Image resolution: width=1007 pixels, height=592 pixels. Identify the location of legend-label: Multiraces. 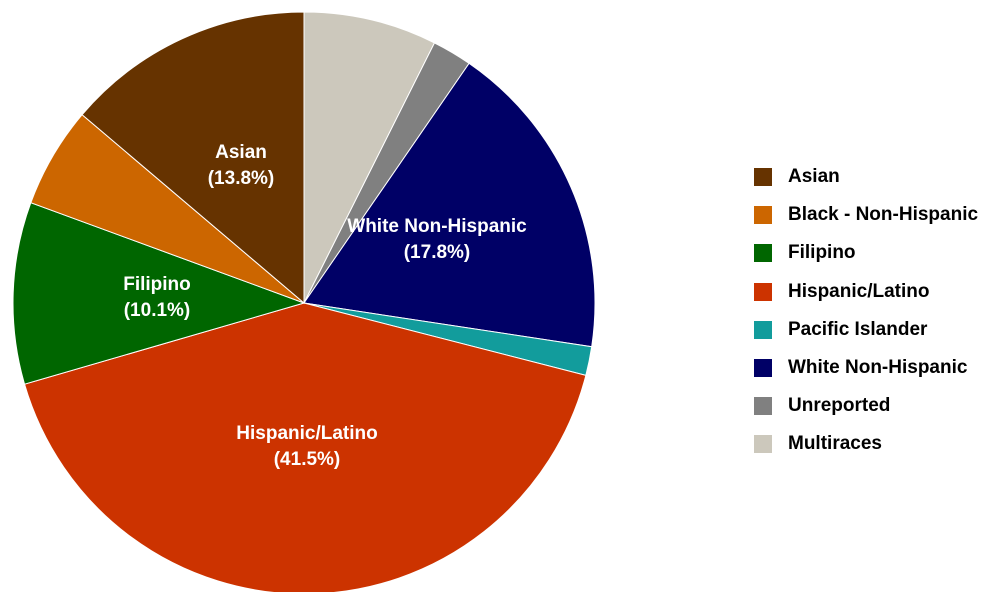
(835, 444).